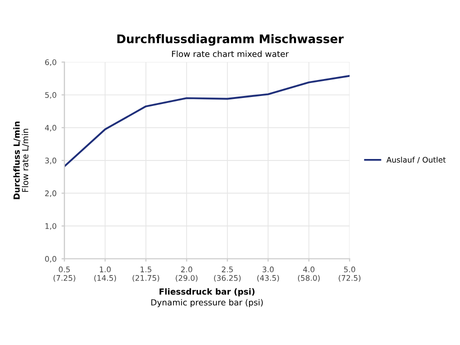 This screenshot has width=460, height=345. Describe the element at coordinates (21, 161) in the screenshot. I see `y-axis-title: Durchfluss L/min Flow rate L/min` at that location.